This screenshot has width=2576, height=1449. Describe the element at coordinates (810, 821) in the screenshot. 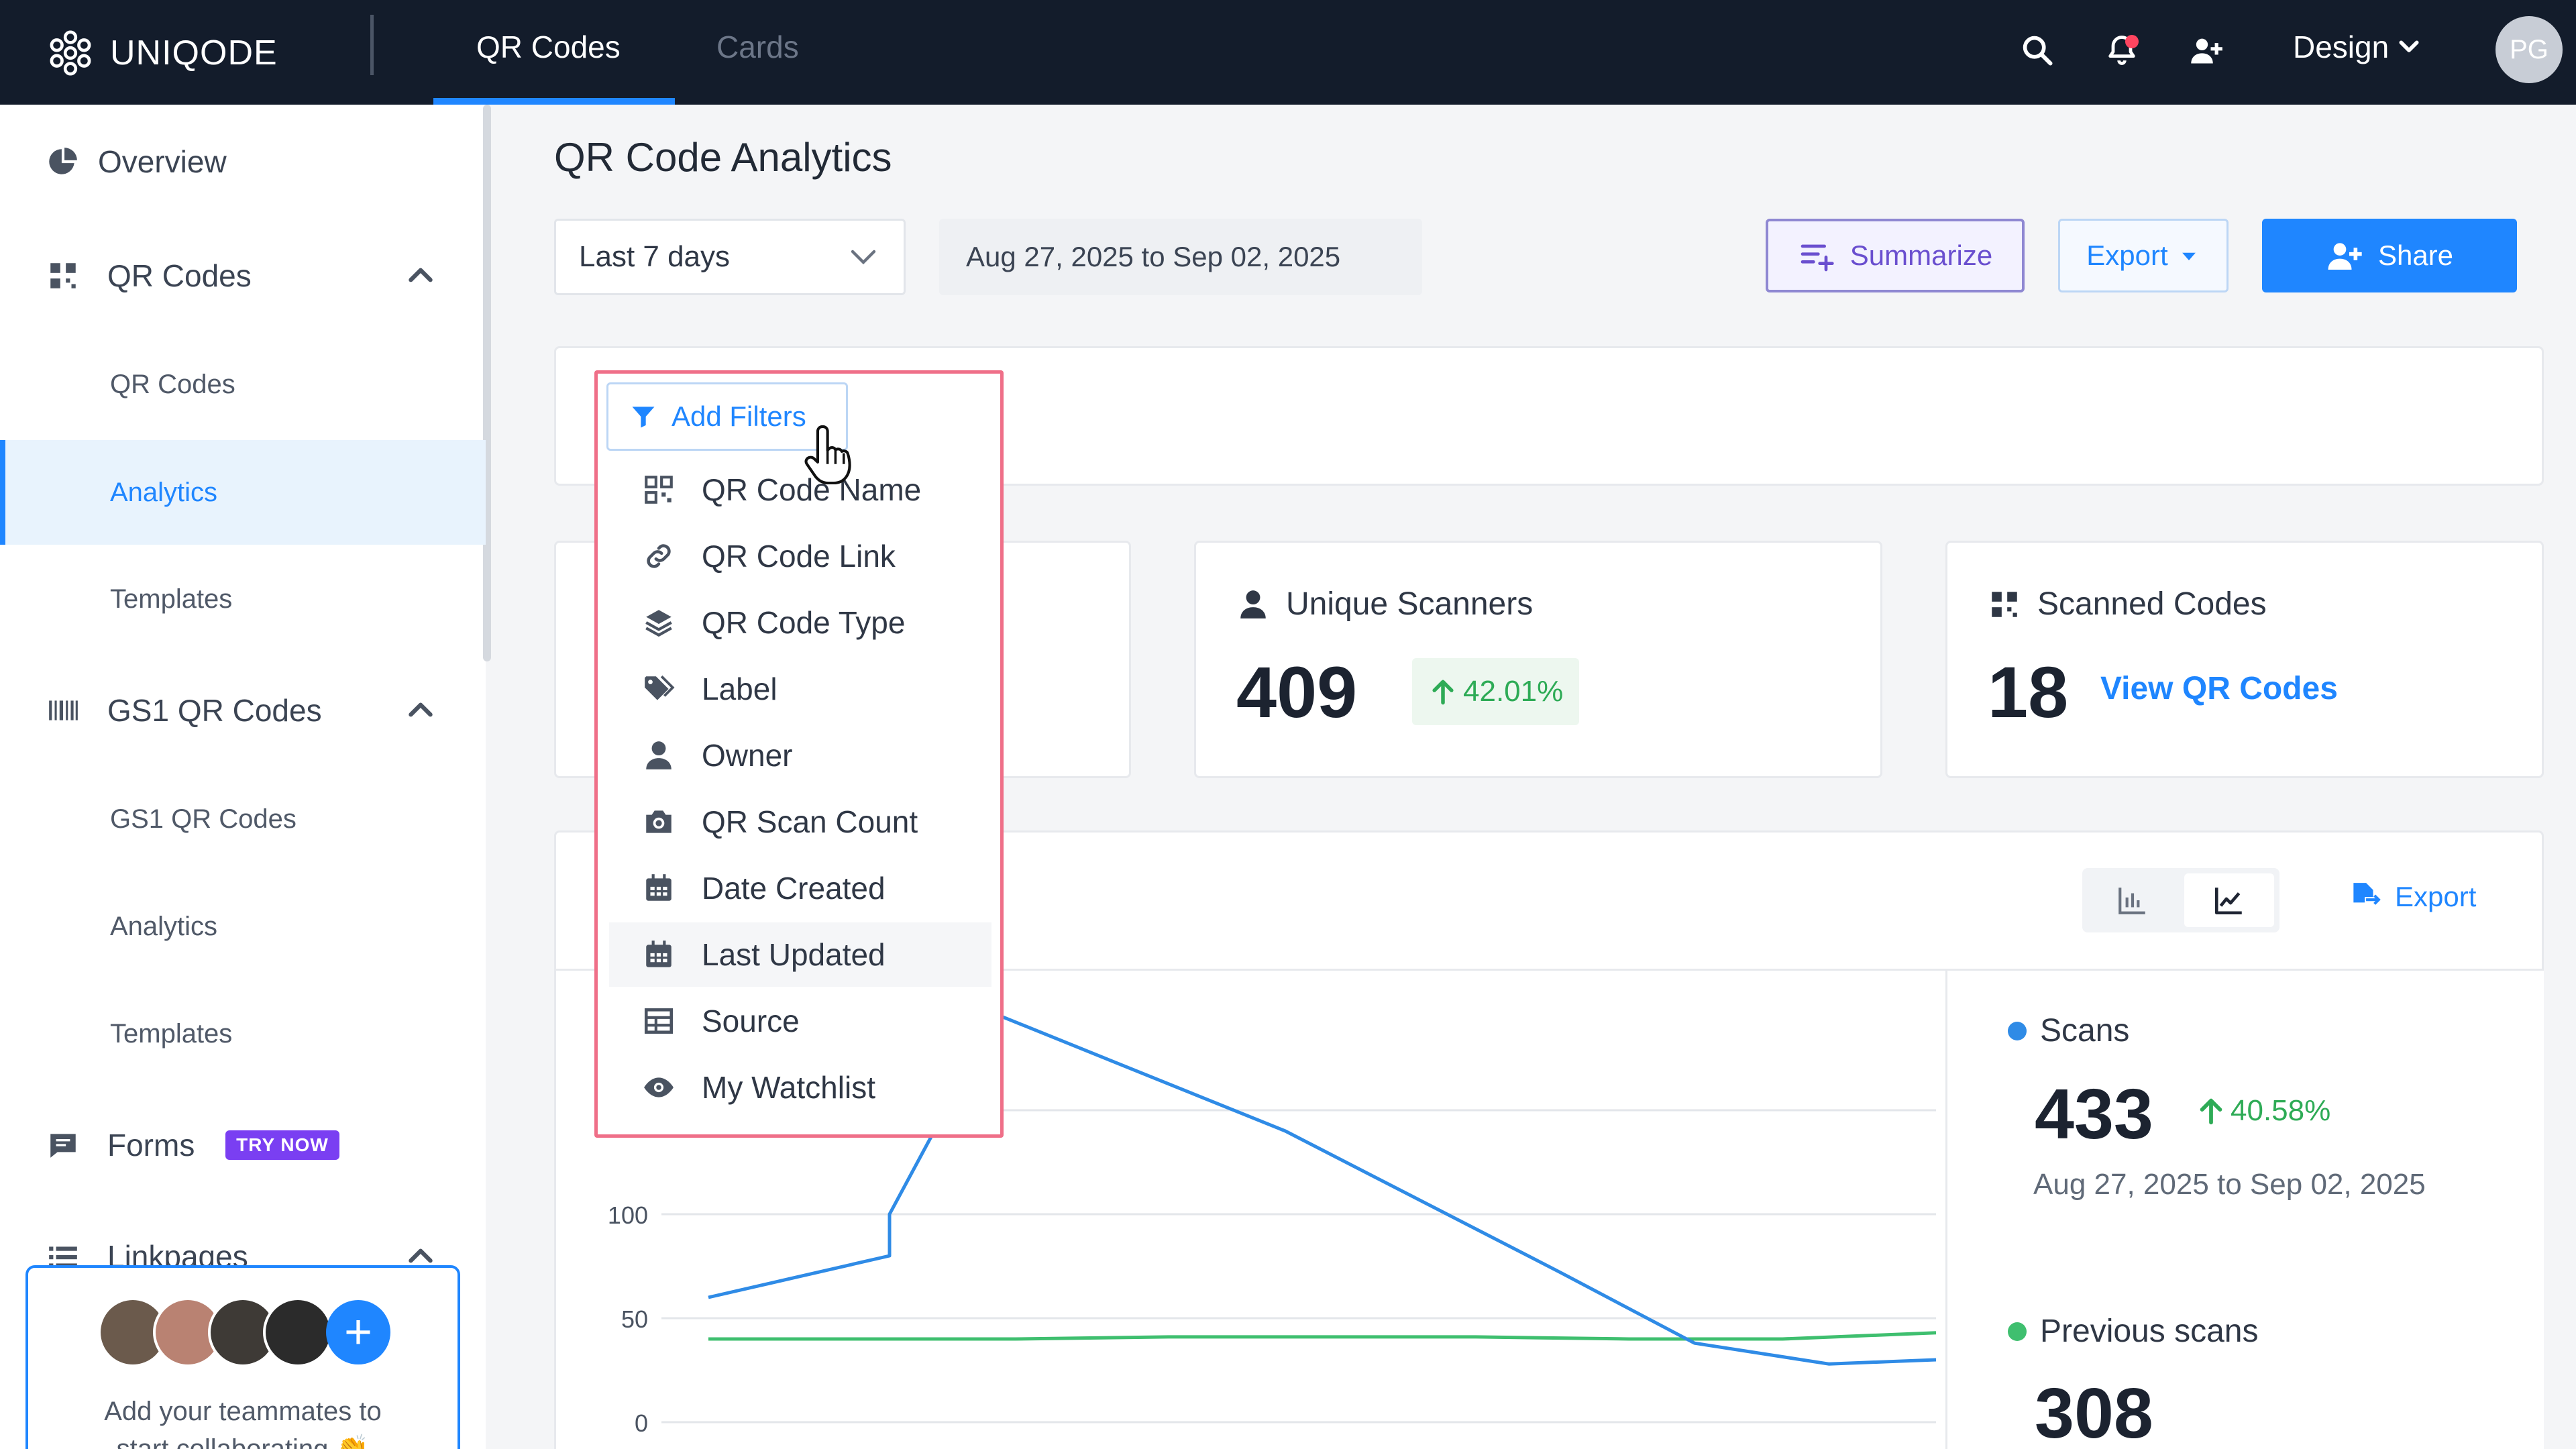

I see `filter-option-label: QR Scan Count` at that location.